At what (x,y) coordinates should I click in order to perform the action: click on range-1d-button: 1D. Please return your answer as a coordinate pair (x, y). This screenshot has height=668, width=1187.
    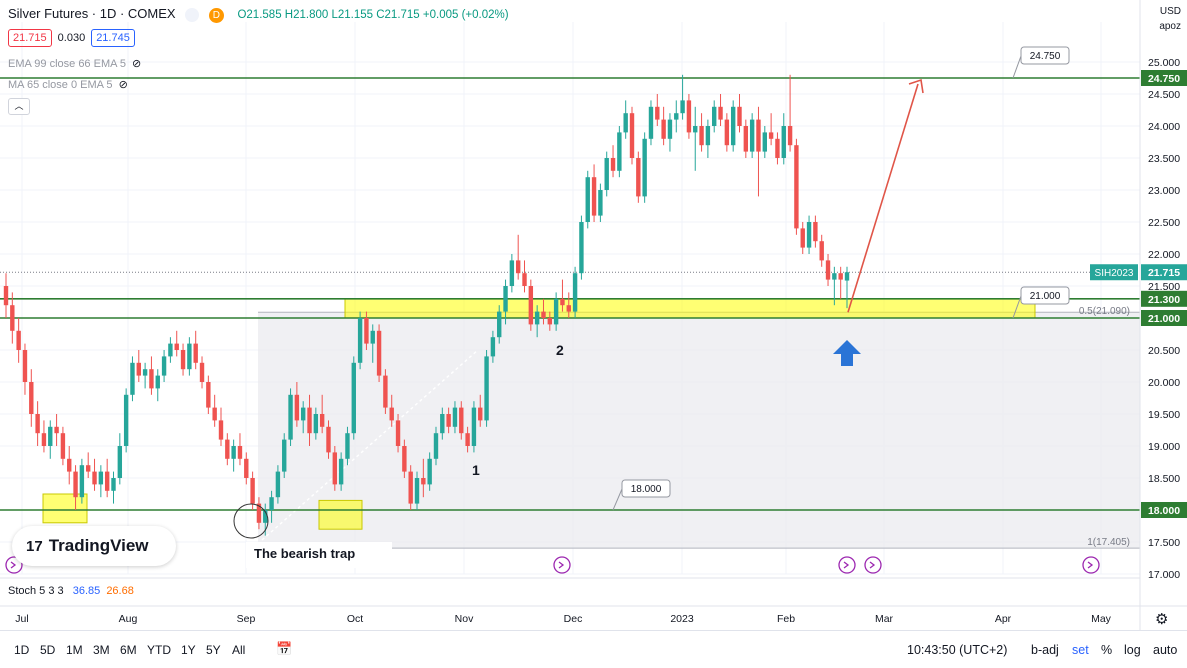
    Looking at the image, I should click on (22, 650).